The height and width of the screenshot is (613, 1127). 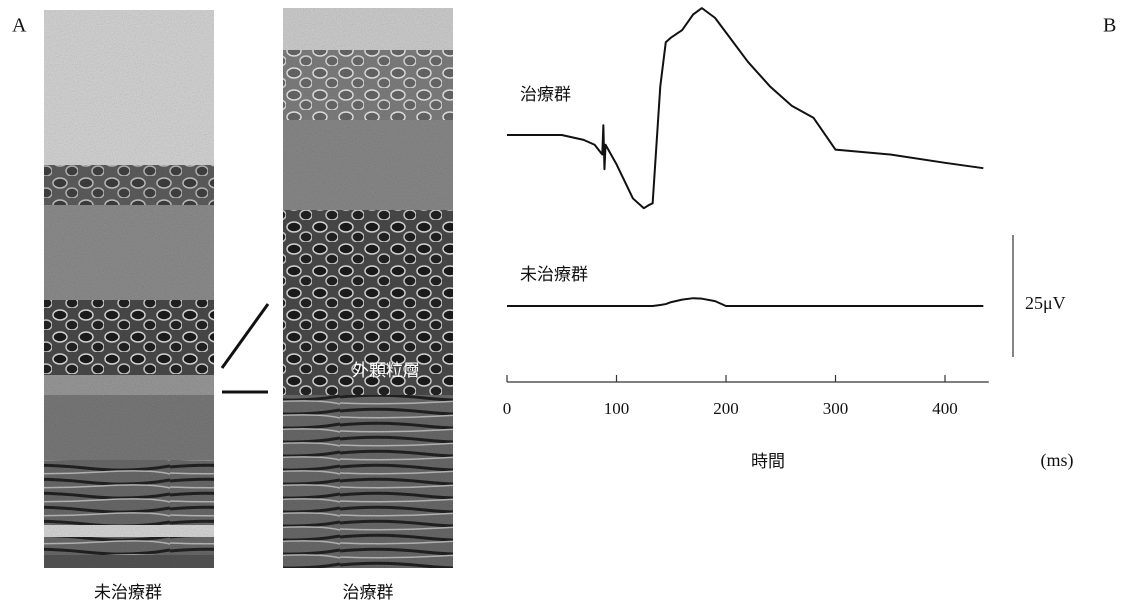 What do you see at coordinates (768, 462) in the screenshot?
I see `x-axis-label: 時間` at bounding box center [768, 462].